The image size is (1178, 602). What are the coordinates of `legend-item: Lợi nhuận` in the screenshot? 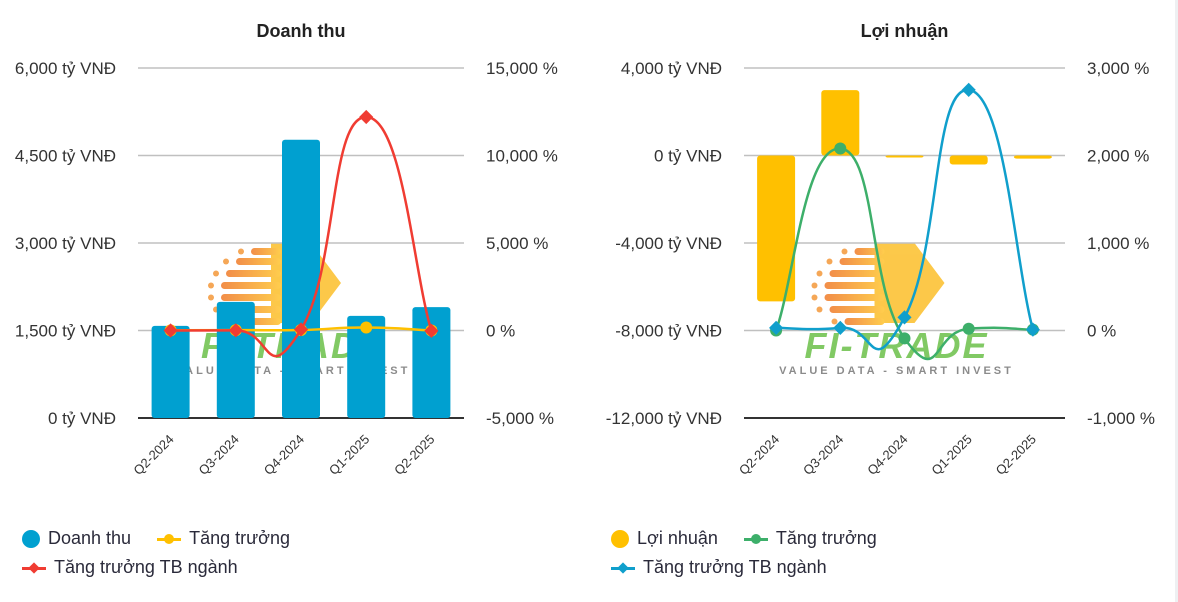 It's located at (664, 538).